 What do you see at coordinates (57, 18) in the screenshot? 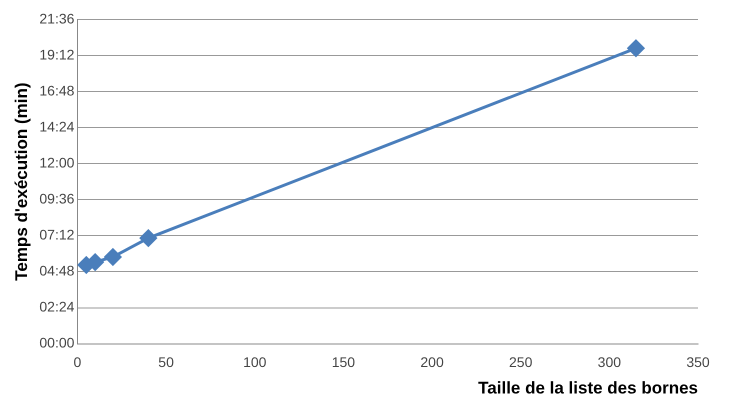
I see `y-tick-label: 21:36` at bounding box center [57, 18].